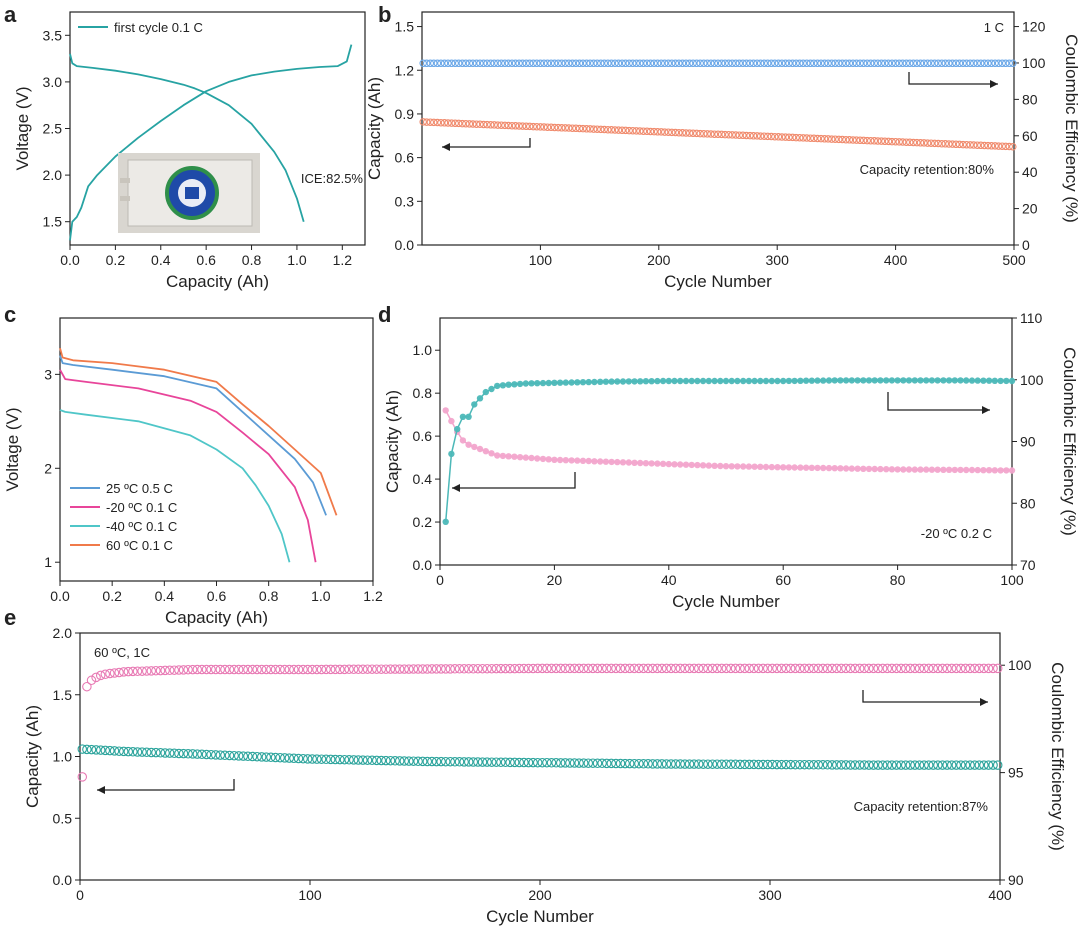  Describe the element at coordinates (122, 652) in the screenshot. I see `condition-label: 60 ºC, 1C` at that location.